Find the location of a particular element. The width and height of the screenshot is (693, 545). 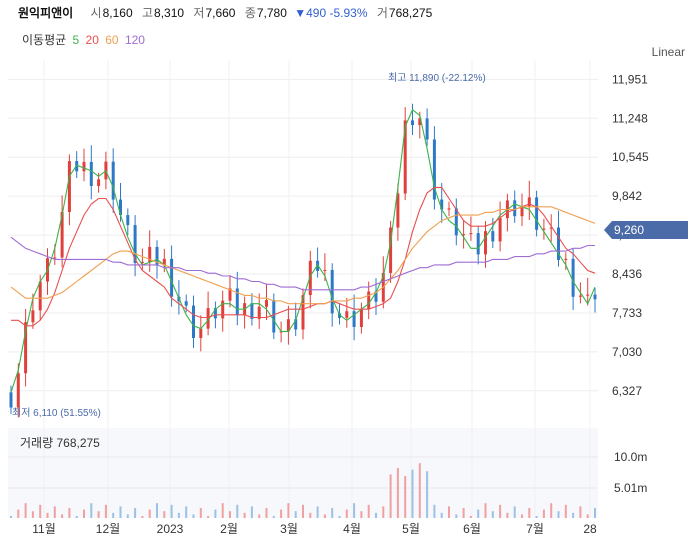

time-tick-label: 3월 is located at coordinates (289, 529).